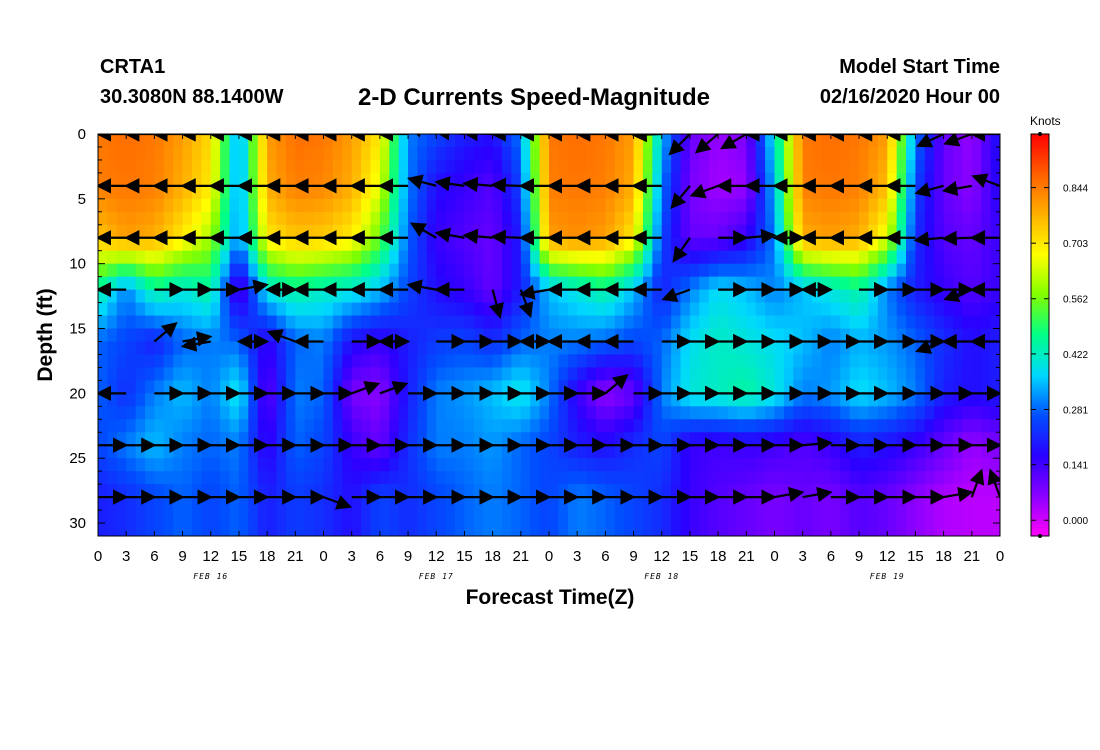 The height and width of the screenshot is (750, 1100). I want to click on x-tick-label: 12, so click(210, 556).